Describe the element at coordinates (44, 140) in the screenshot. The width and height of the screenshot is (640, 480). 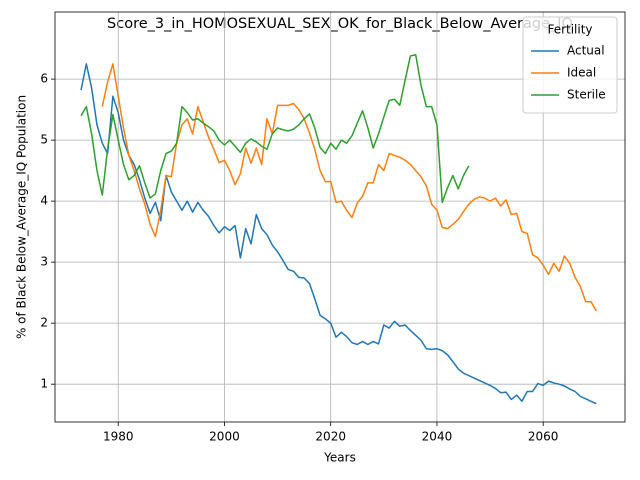
I see `y-tick-label: 5` at that location.